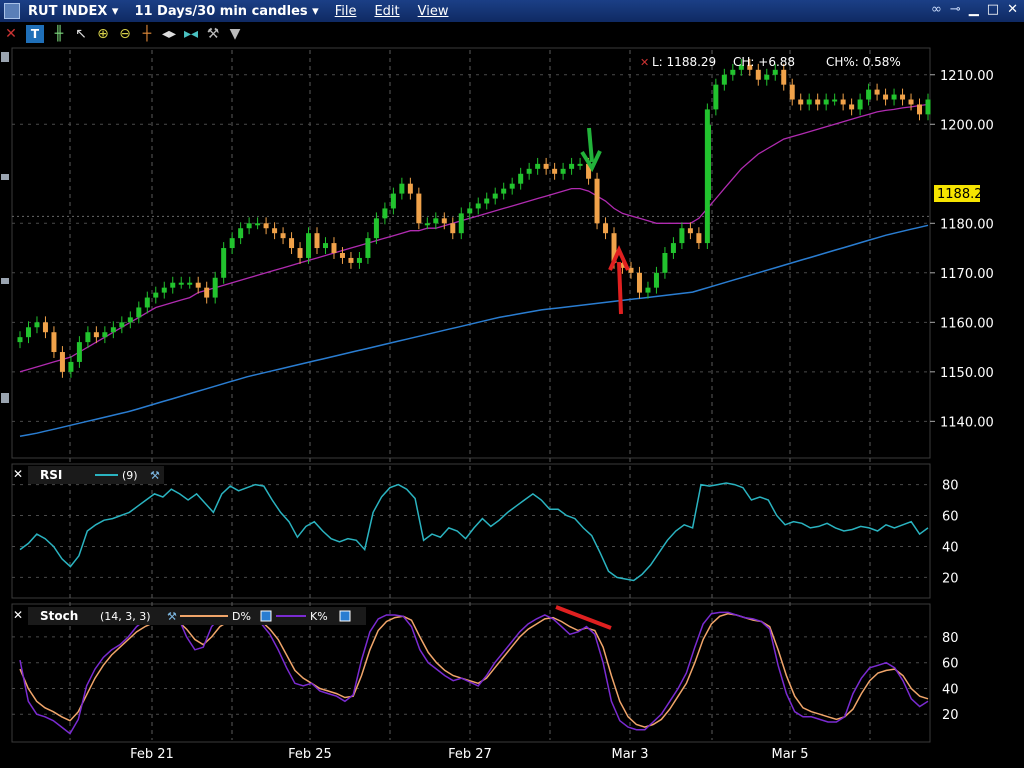 The height and width of the screenshot is (768, 1024). What do you see at coordinates (5, 398) in the screenshot?
I see `scroll-down-icon` at bounding box center [5, 398].